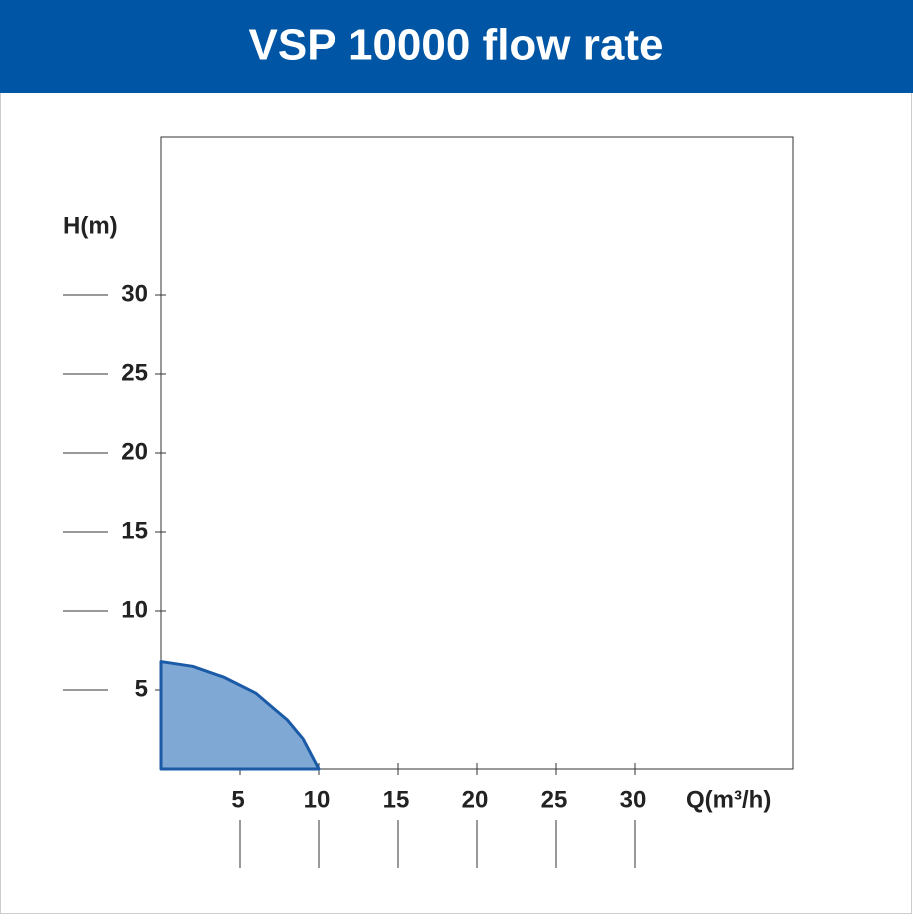  What do you see at coordinates (728, 799) in the screenshot?
I see `x-axis-label: Q(m³/h)` at bounding box center [728, 799].